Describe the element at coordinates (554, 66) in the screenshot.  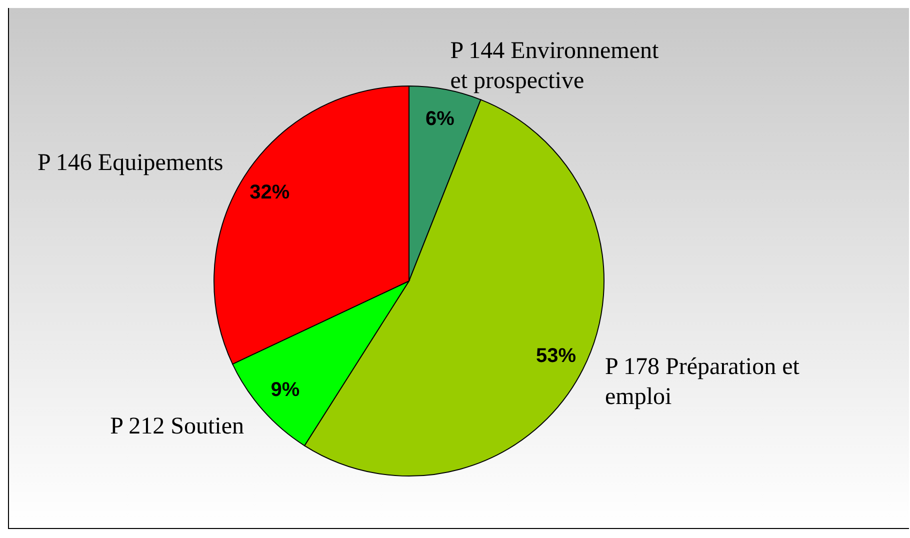
I see `slice-label: P 144 Environnement et prospective` at that location.